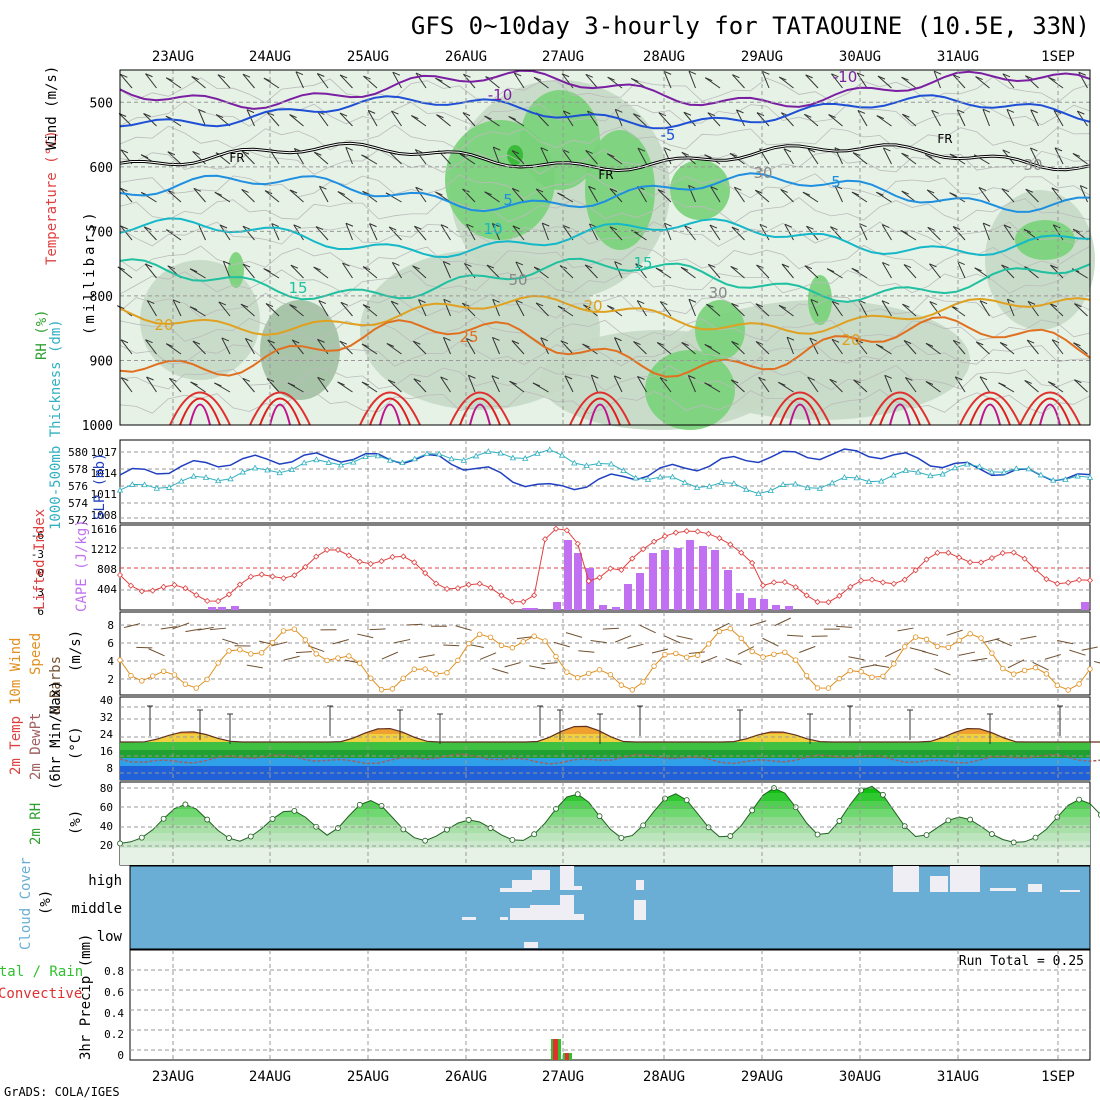 This screenshot has width=1100, height=1100. I want to click on slp-tick: 1011, so click(104, 494).